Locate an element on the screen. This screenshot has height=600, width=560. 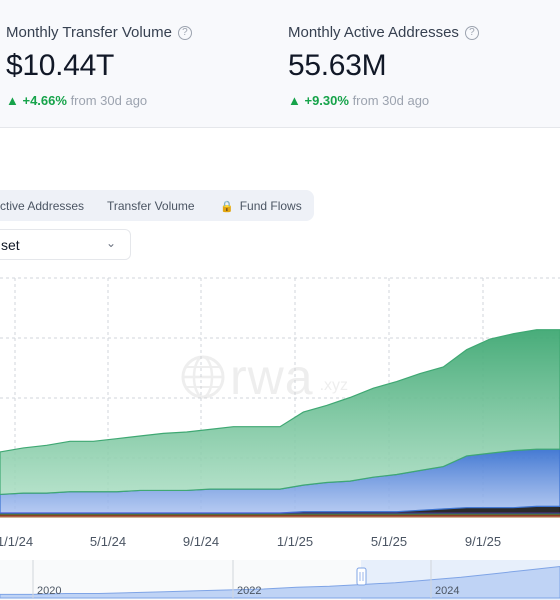
navigator-year-label: 2024 is located at coordinates (447, 591).